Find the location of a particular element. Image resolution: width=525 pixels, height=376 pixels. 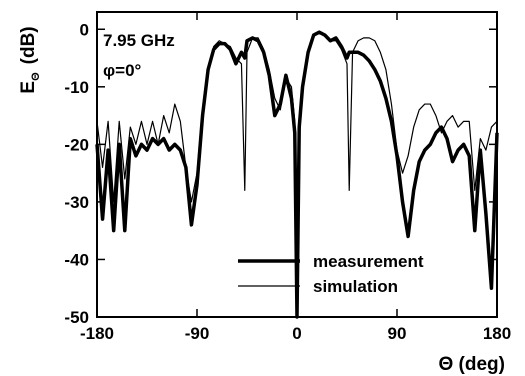

y-label-unit: (dB) is located at coordinates (28, 45).